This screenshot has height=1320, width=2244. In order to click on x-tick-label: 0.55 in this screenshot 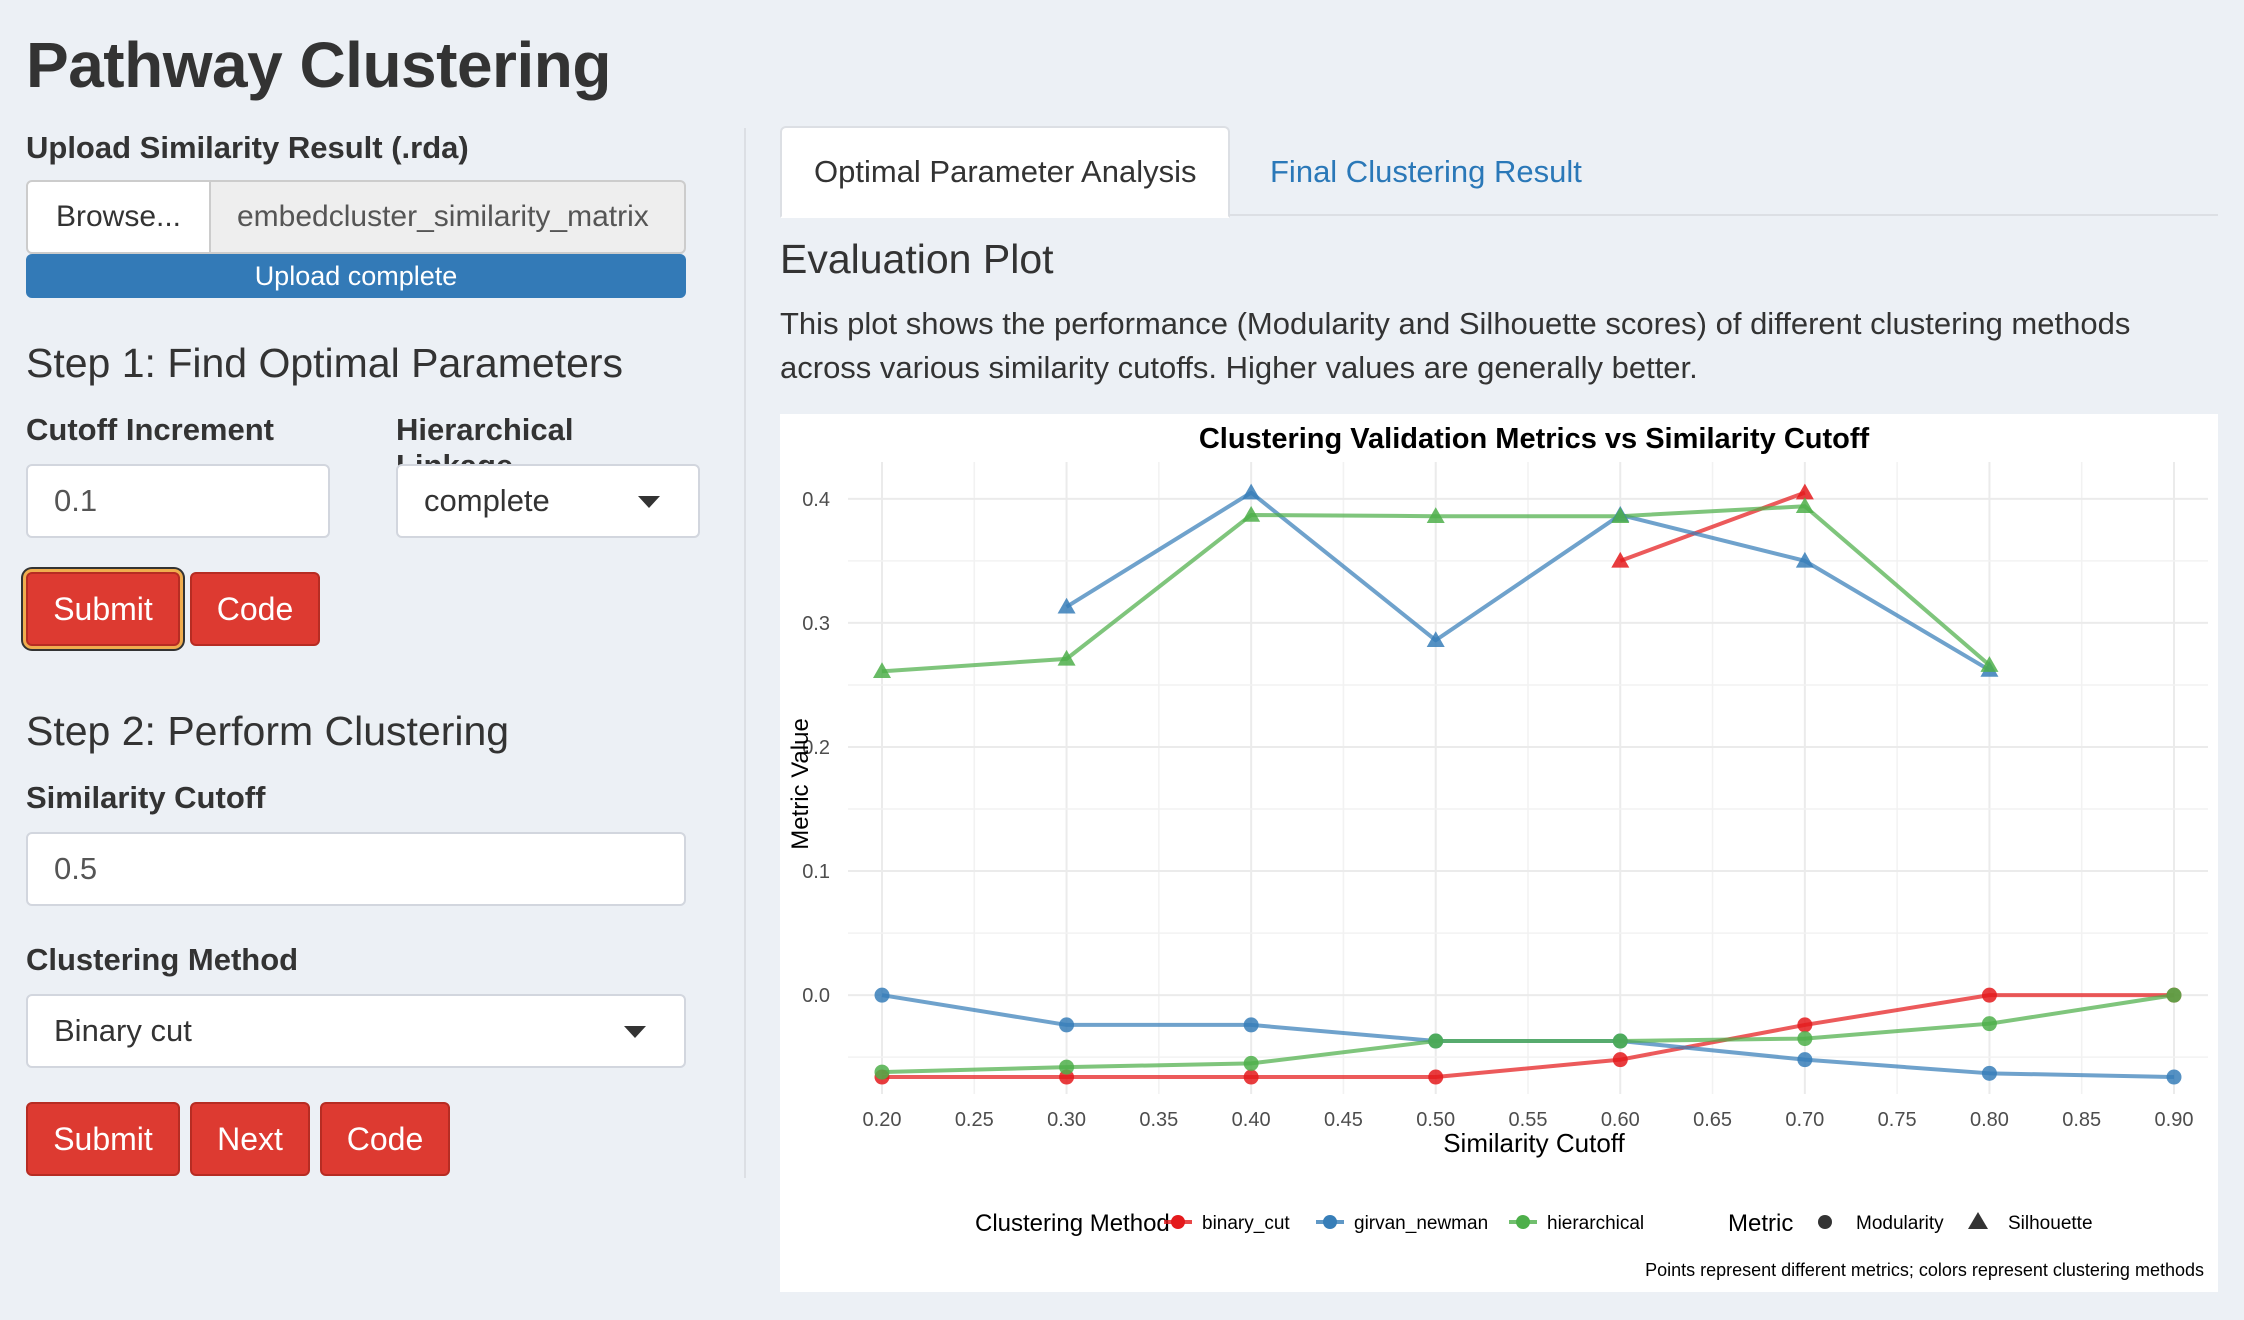, I will do `click(1528, 1120)`.